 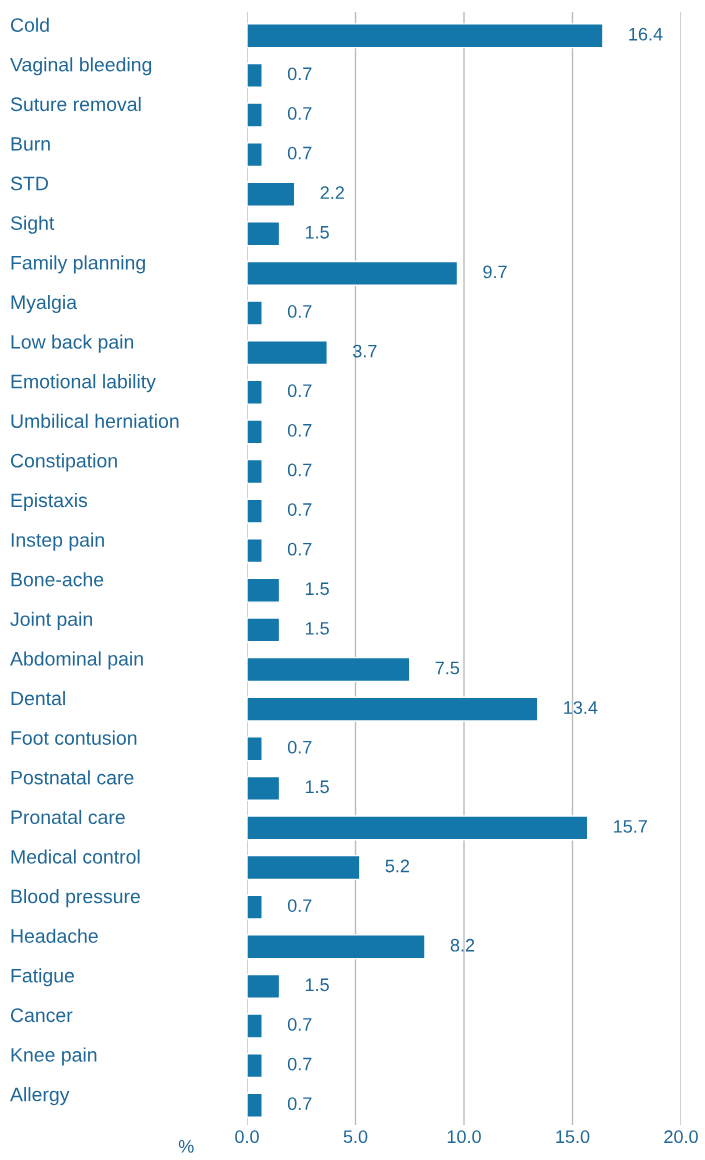 What do you see at coordinates (83, 383) in the screenshot?
I see `y-tick-label: Emotional lability` at bounding box center [83, 383].